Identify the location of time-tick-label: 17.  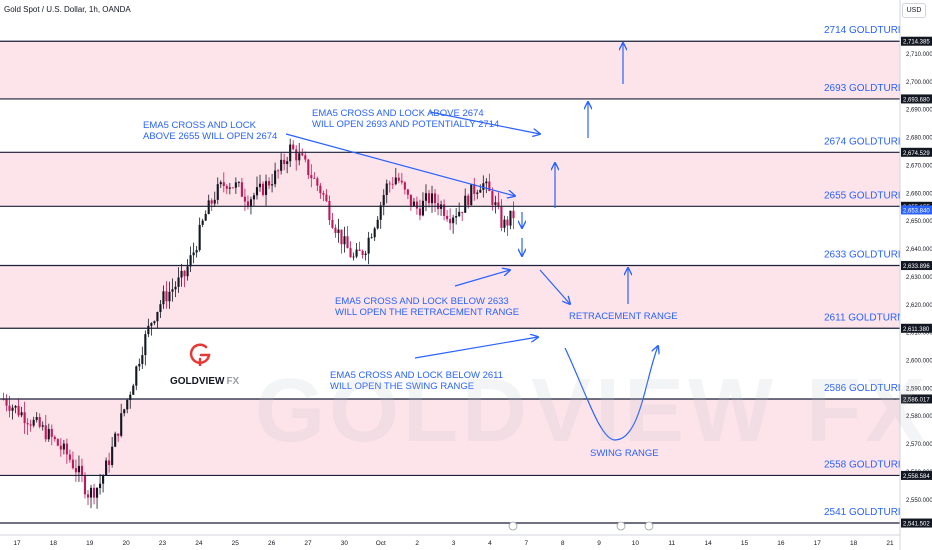
(17, 543).